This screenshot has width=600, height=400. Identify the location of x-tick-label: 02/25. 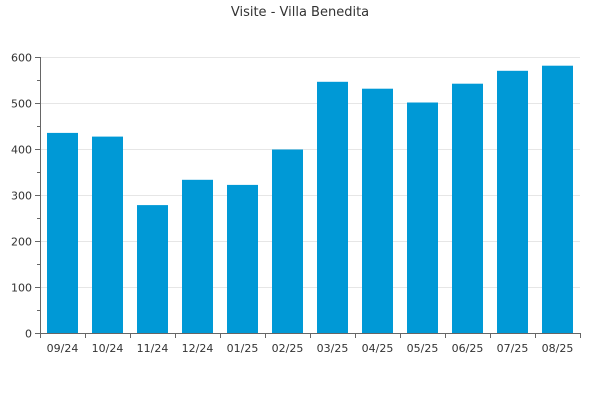
(288, 348).